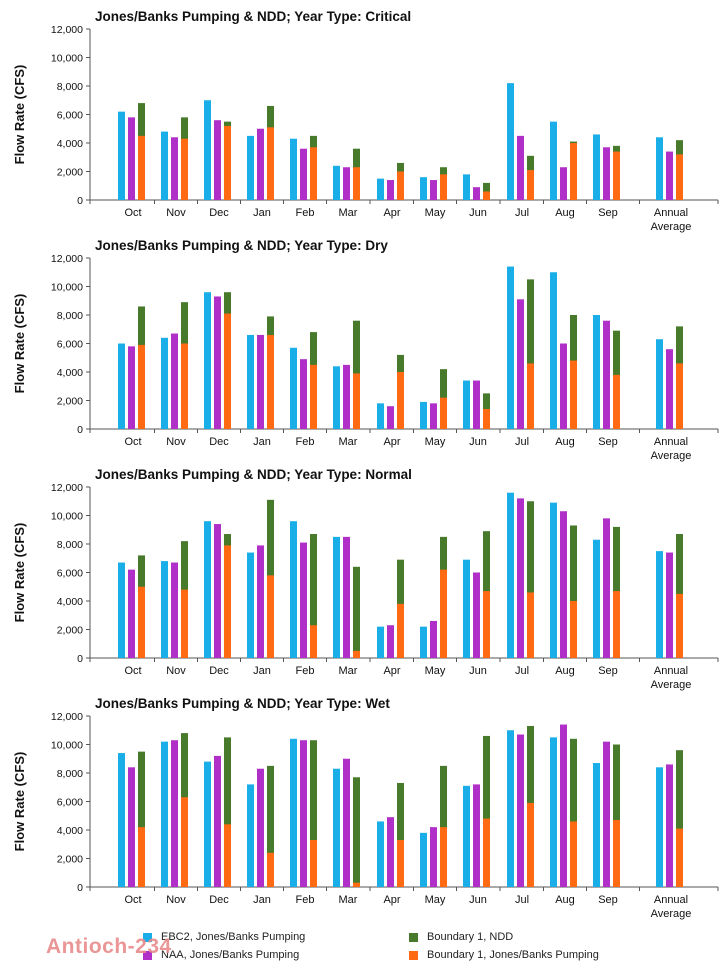 The image size is (723, 964). What do you see at coordinates (435, 213) in the screenshot?
I see `x-tick-label: May` at bounding box center [435, 213].